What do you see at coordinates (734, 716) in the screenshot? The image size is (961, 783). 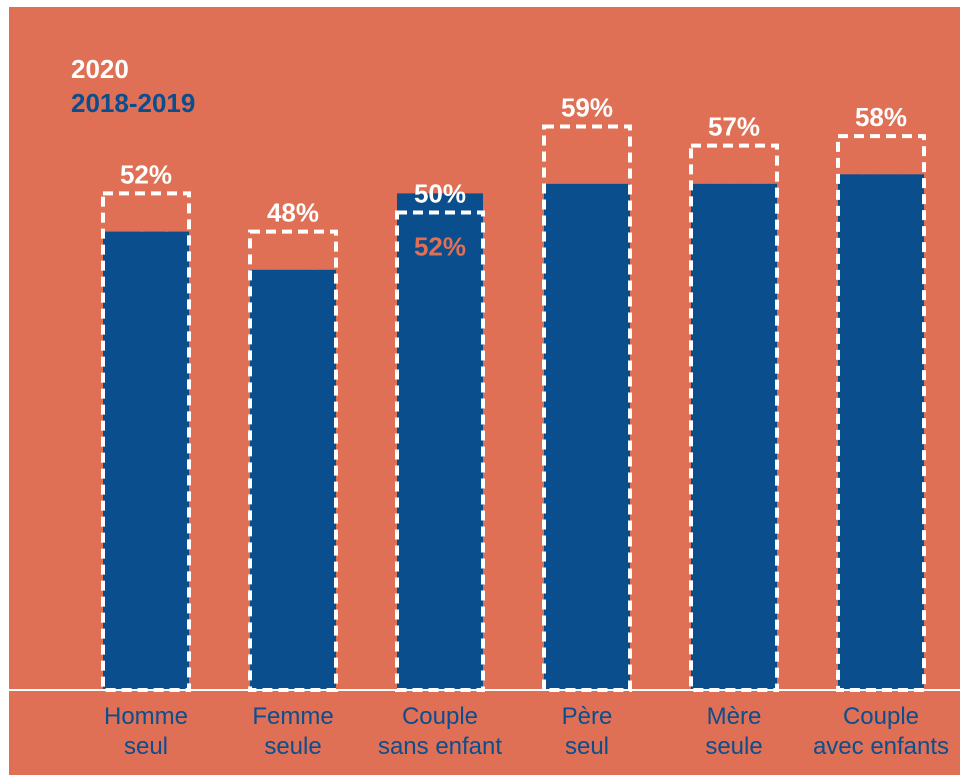 I see `category-label: Mère` at bounding box center [734, 716].